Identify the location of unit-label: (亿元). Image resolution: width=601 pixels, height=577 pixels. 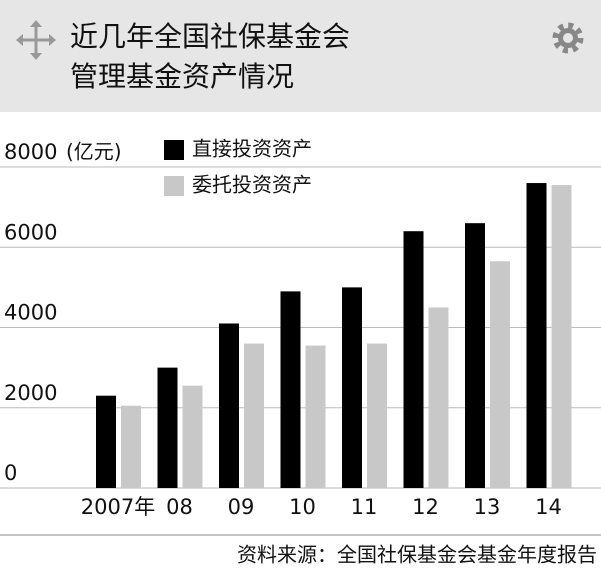
(94, 152).